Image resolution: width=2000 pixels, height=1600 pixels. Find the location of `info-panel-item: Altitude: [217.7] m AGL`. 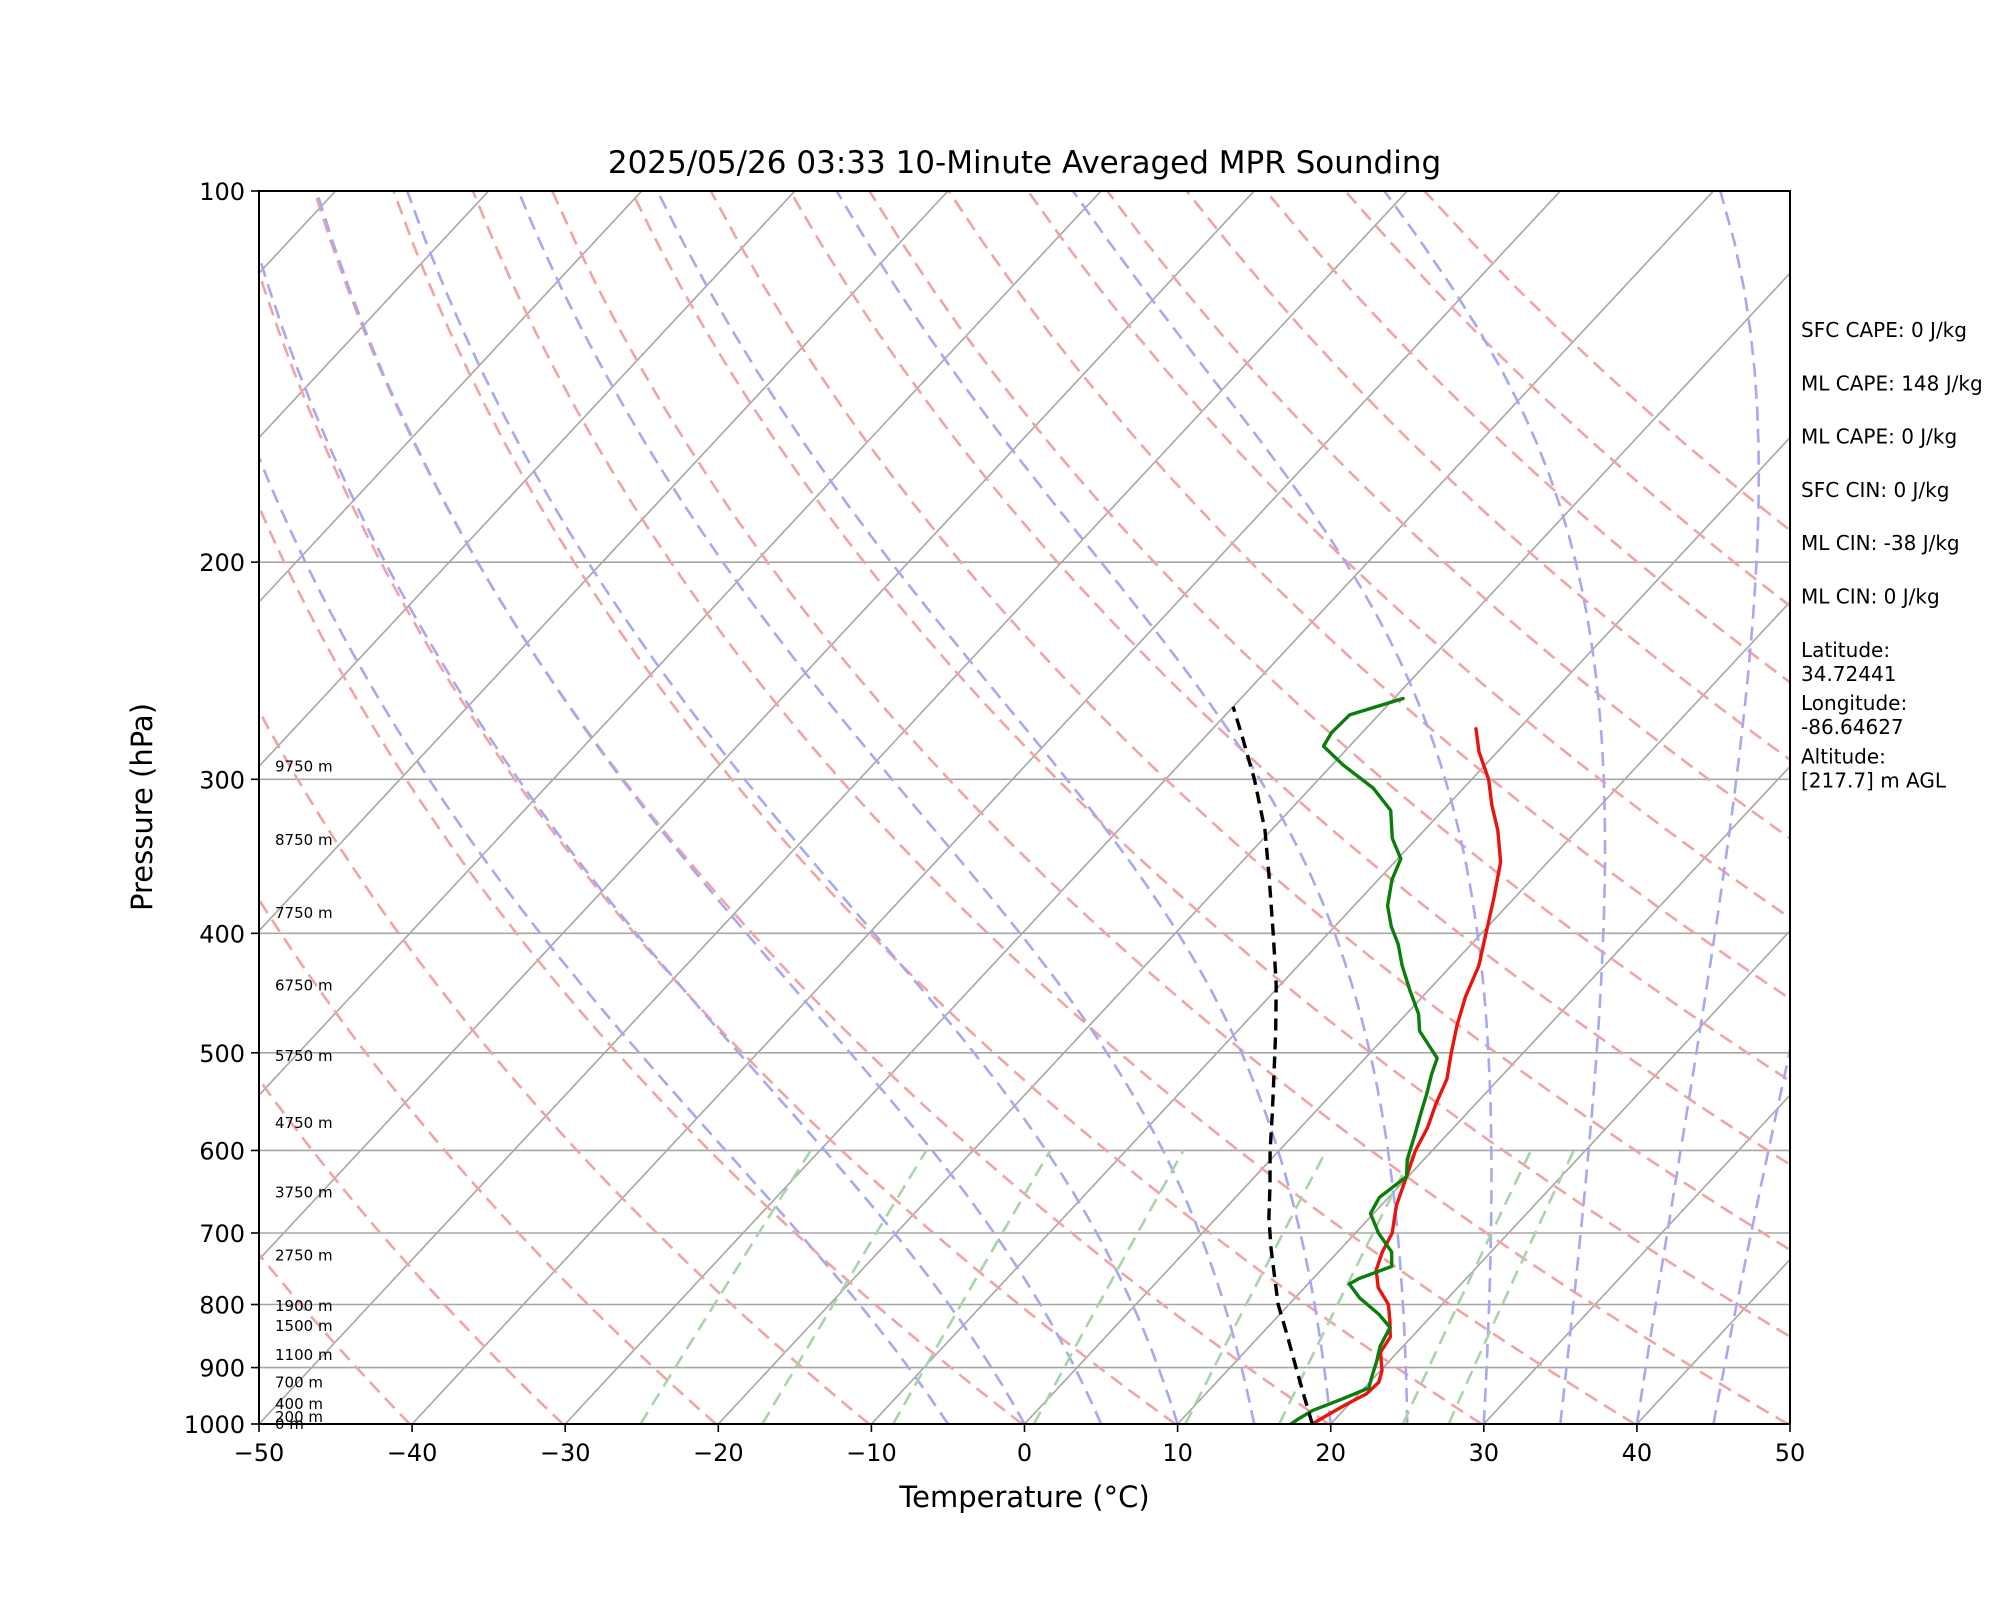

info-panel-item: Altitude: [217.7] m AGL is located at coordinates (1874, 768).